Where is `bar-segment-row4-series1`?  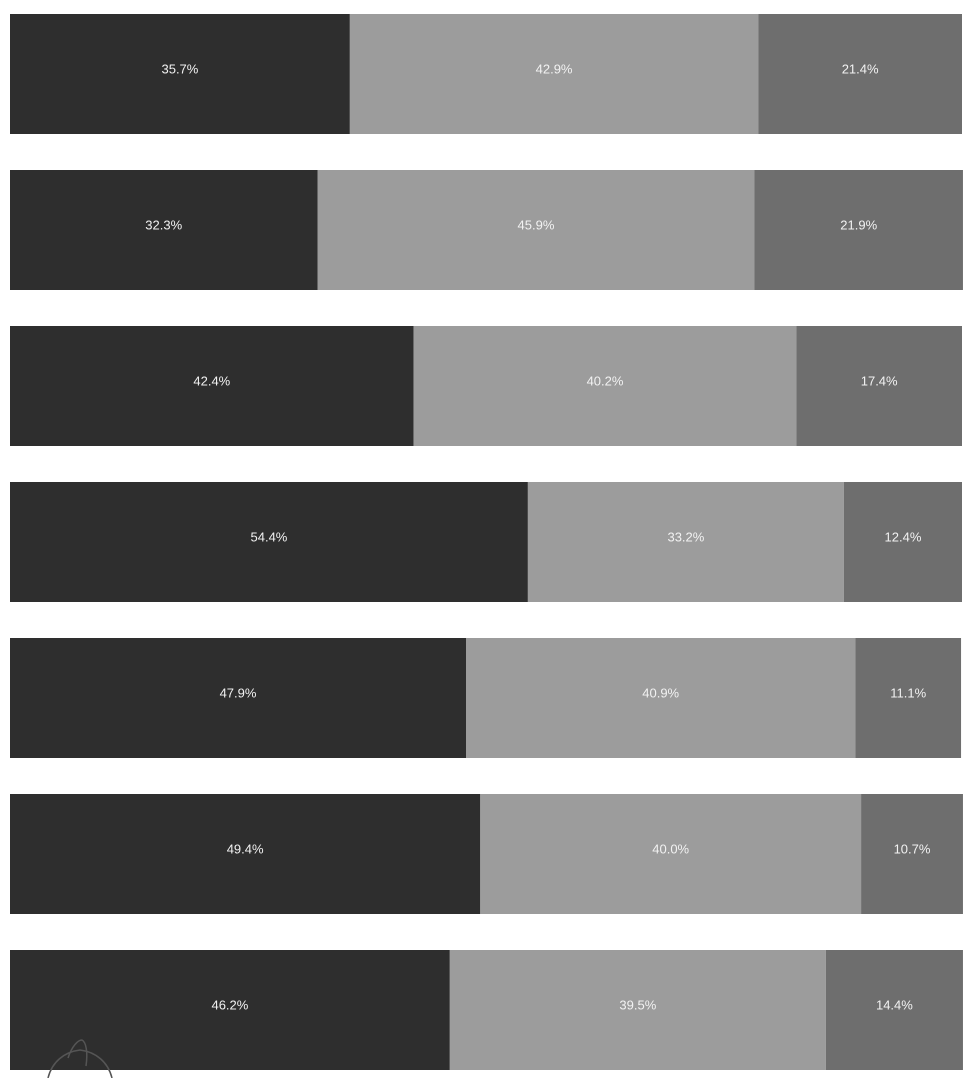
bar-segment-row4-series1 is located at coordinates (269, 542).